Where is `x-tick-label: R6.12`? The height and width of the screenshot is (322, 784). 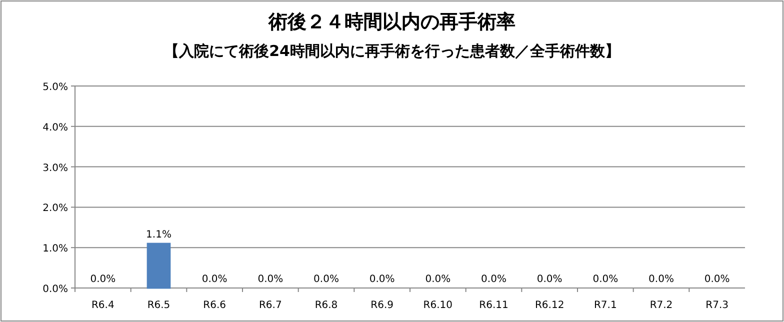 x-tick-label: R6.12 is located at coordinates (549, 305).